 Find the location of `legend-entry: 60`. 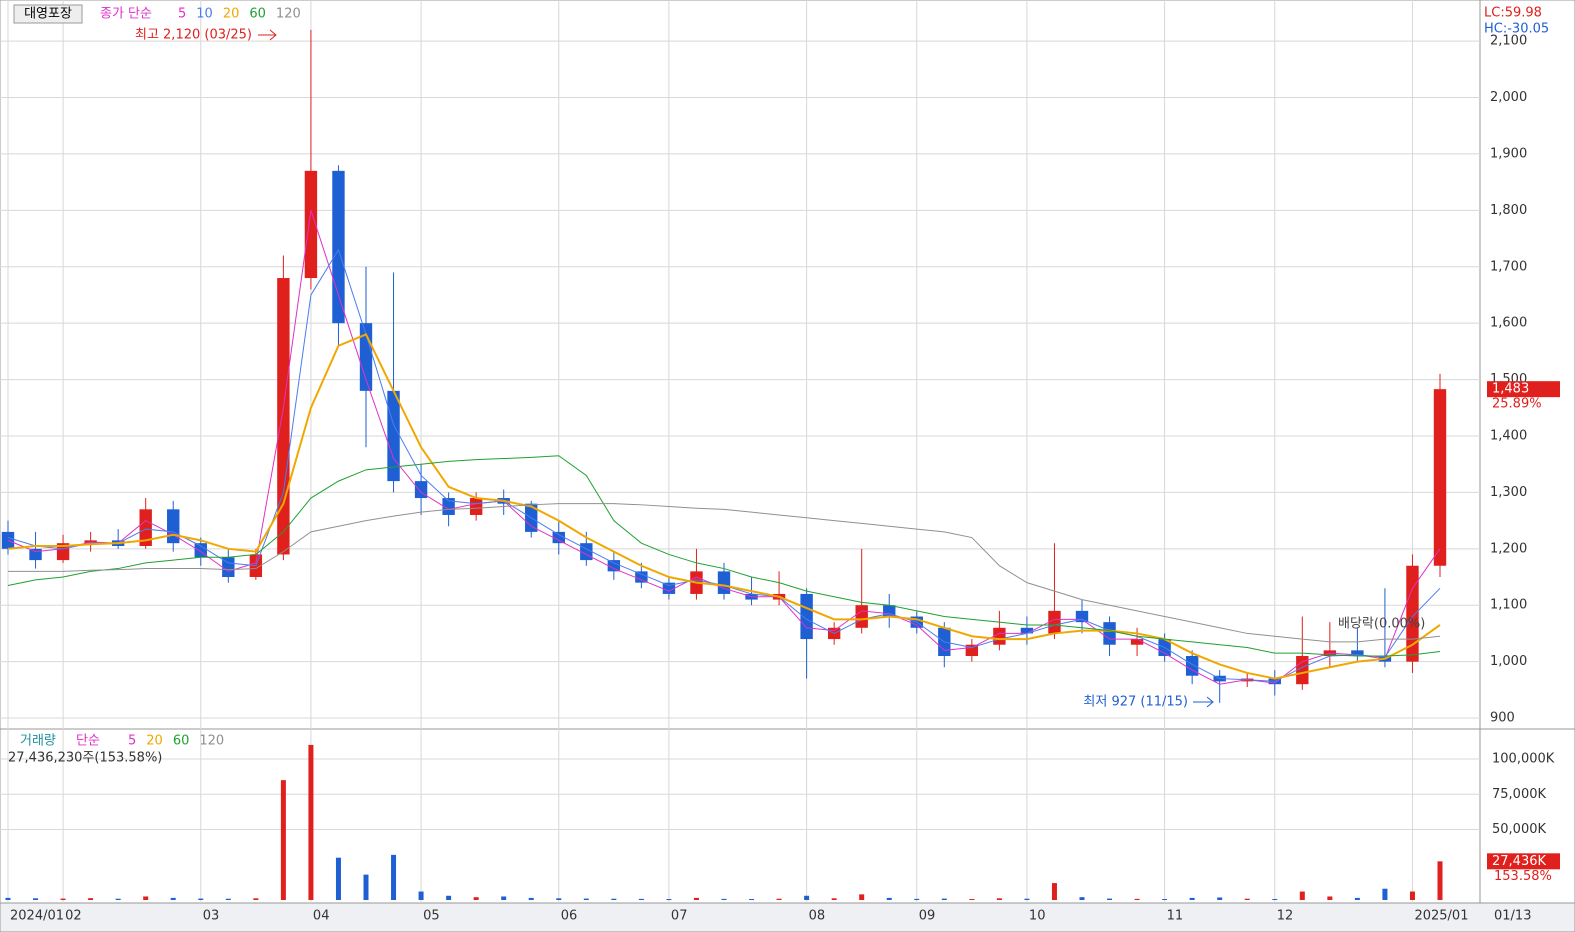

legend-entry: 60 is located at coordinates (257, 14).